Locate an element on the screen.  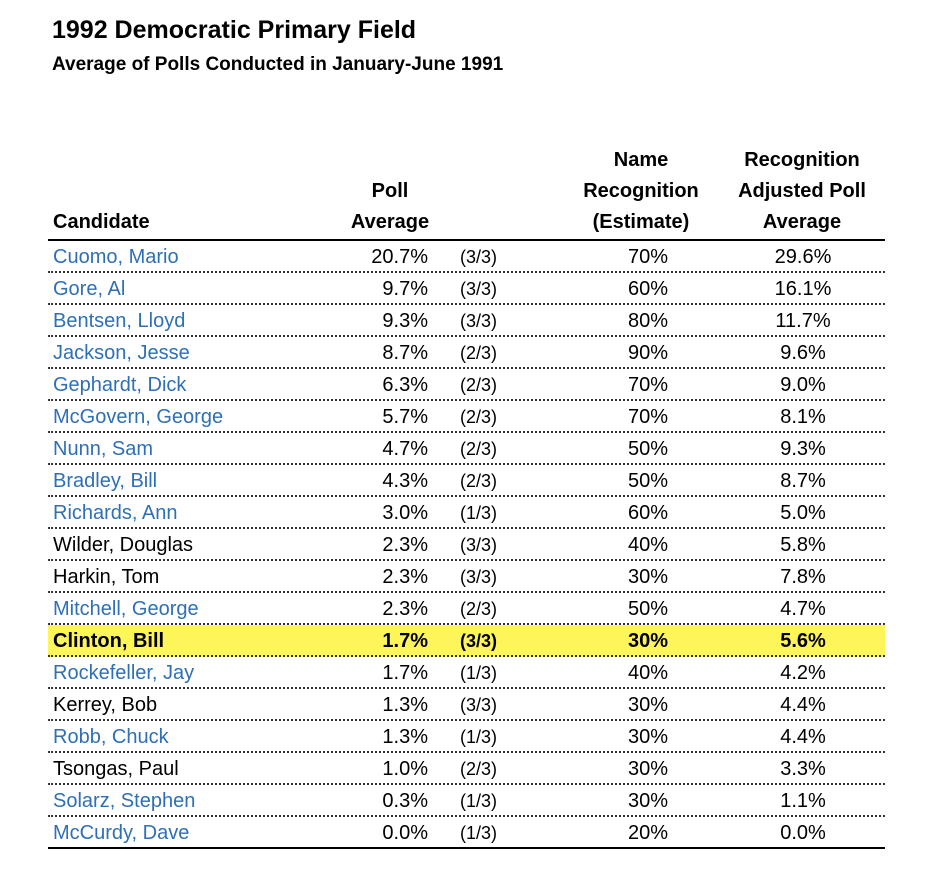
column-header-poll-line: Poll is located at coordinates (390, 191).